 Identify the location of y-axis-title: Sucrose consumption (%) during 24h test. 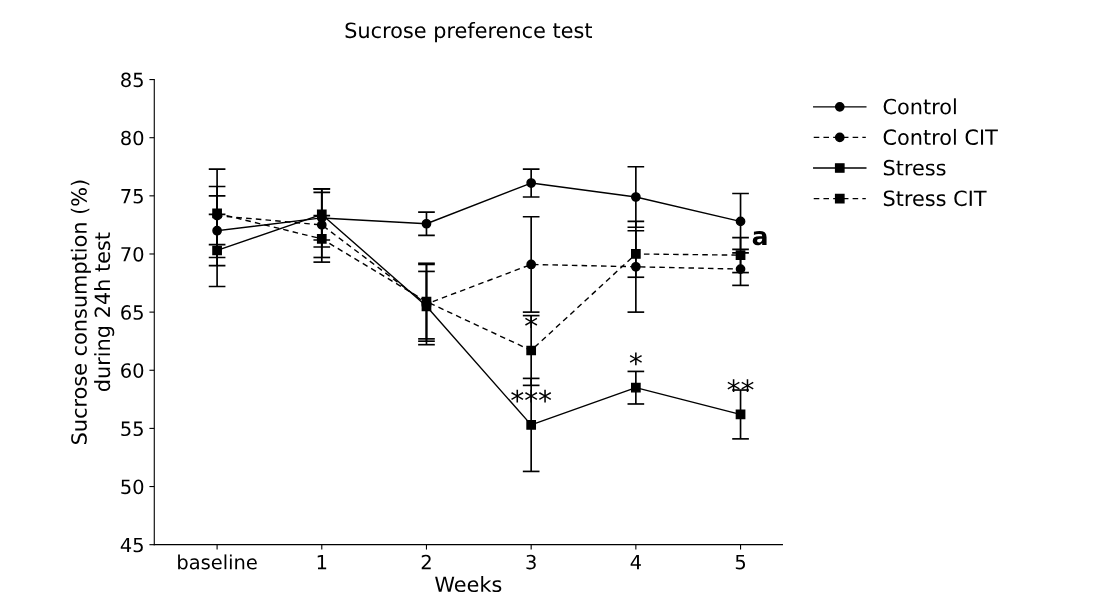
(92, 312).